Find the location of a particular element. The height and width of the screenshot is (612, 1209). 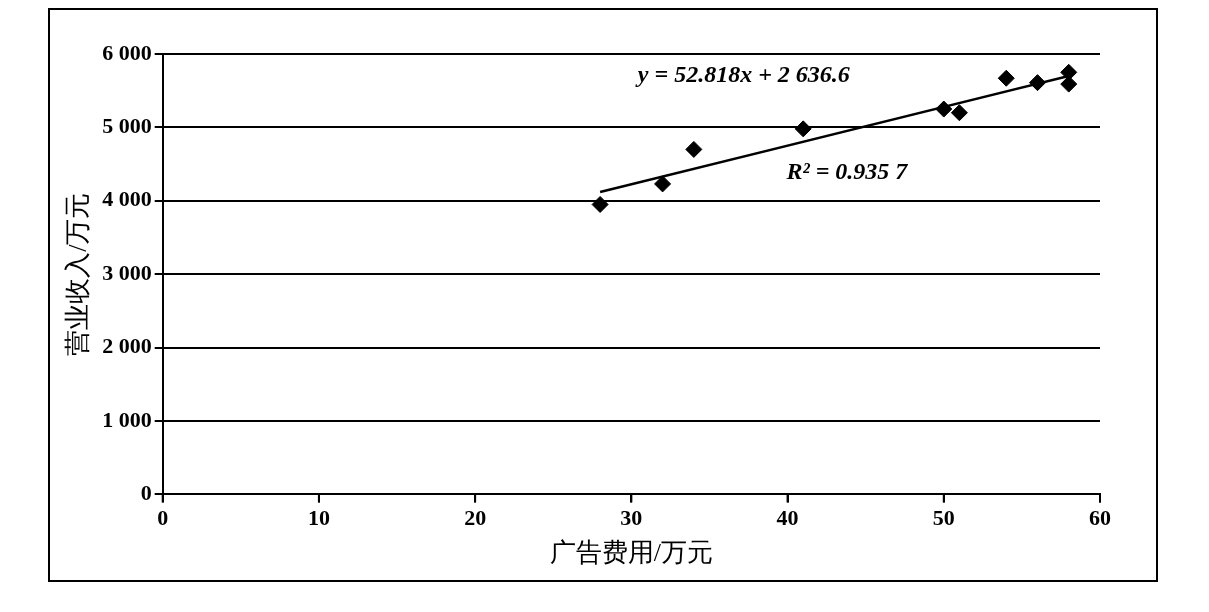

x-tick-label: 10 is located at coordinates (318, 518).